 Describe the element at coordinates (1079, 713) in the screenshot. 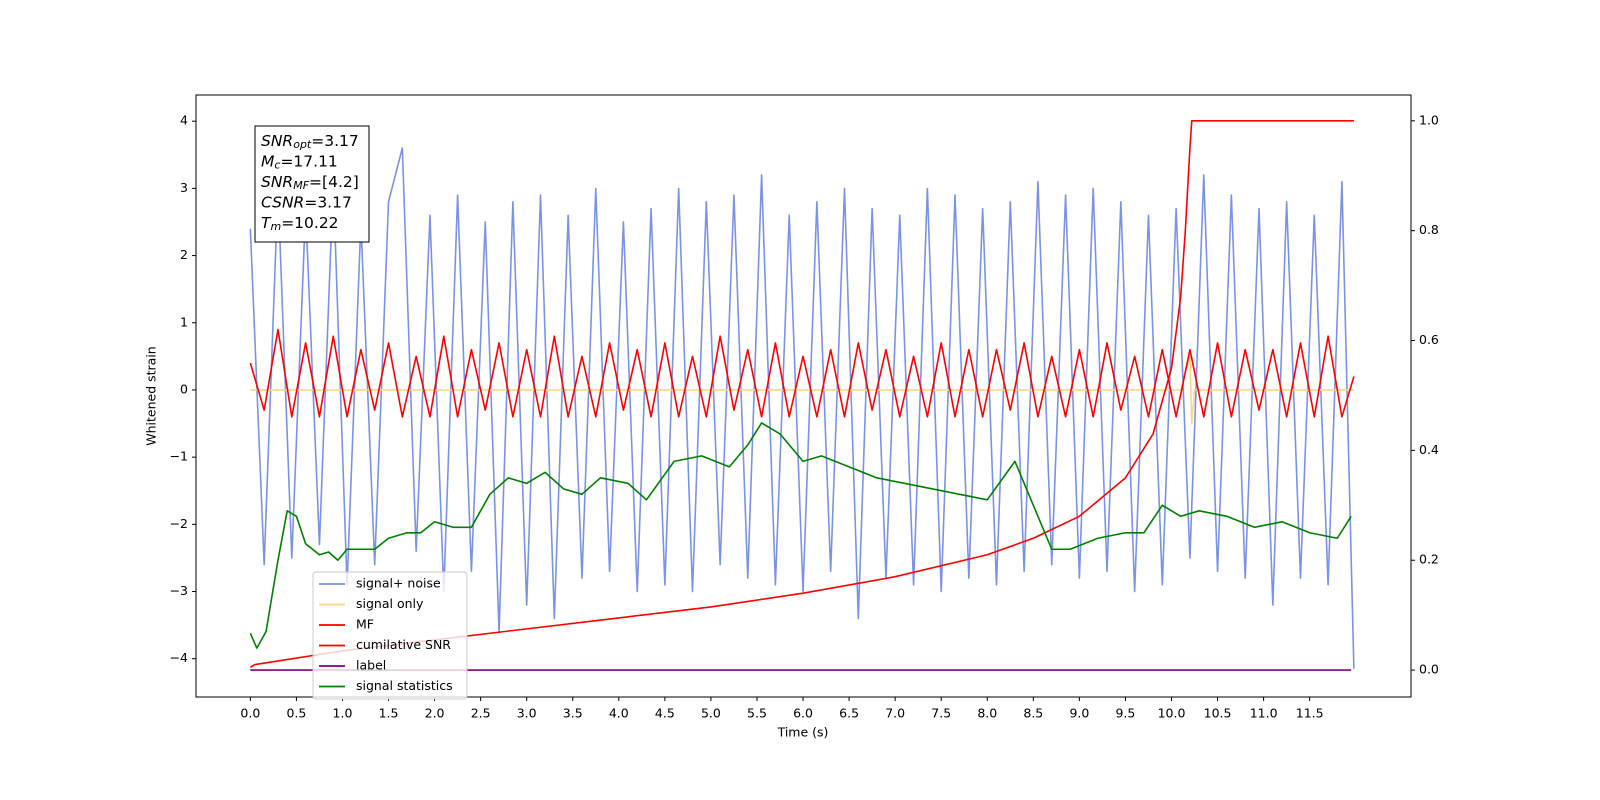

I see `x-tick-label: 9.0` at that location.